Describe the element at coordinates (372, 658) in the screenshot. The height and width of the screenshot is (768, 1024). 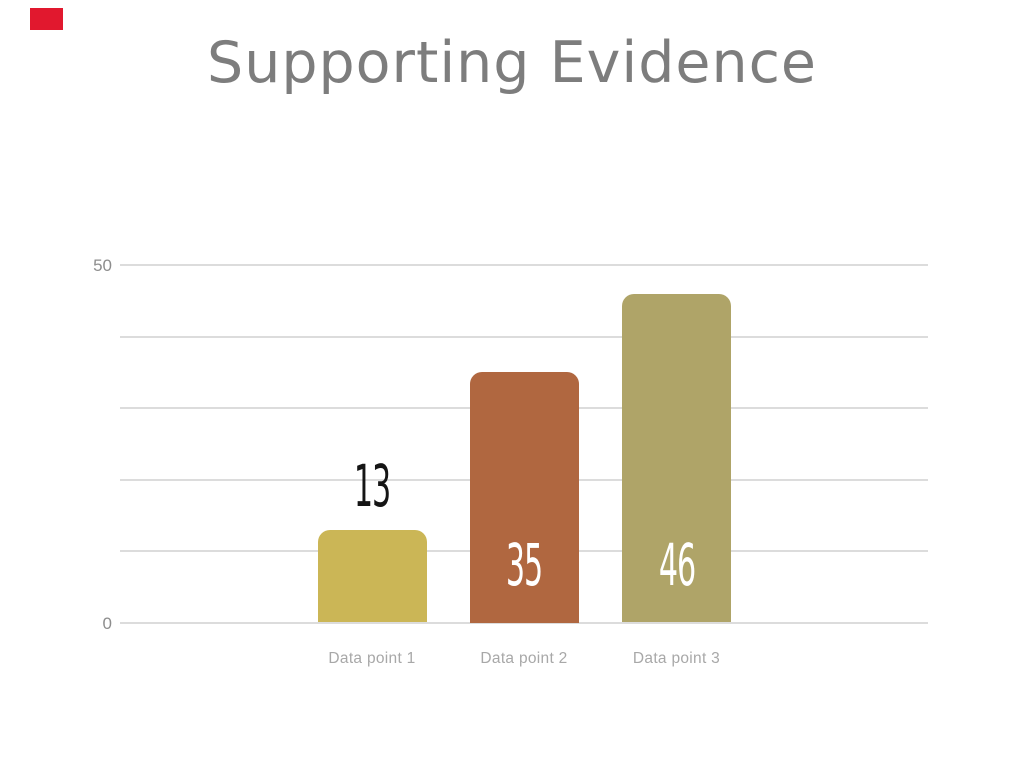
I see `x-axis-category-label: Data point 1` at that location.